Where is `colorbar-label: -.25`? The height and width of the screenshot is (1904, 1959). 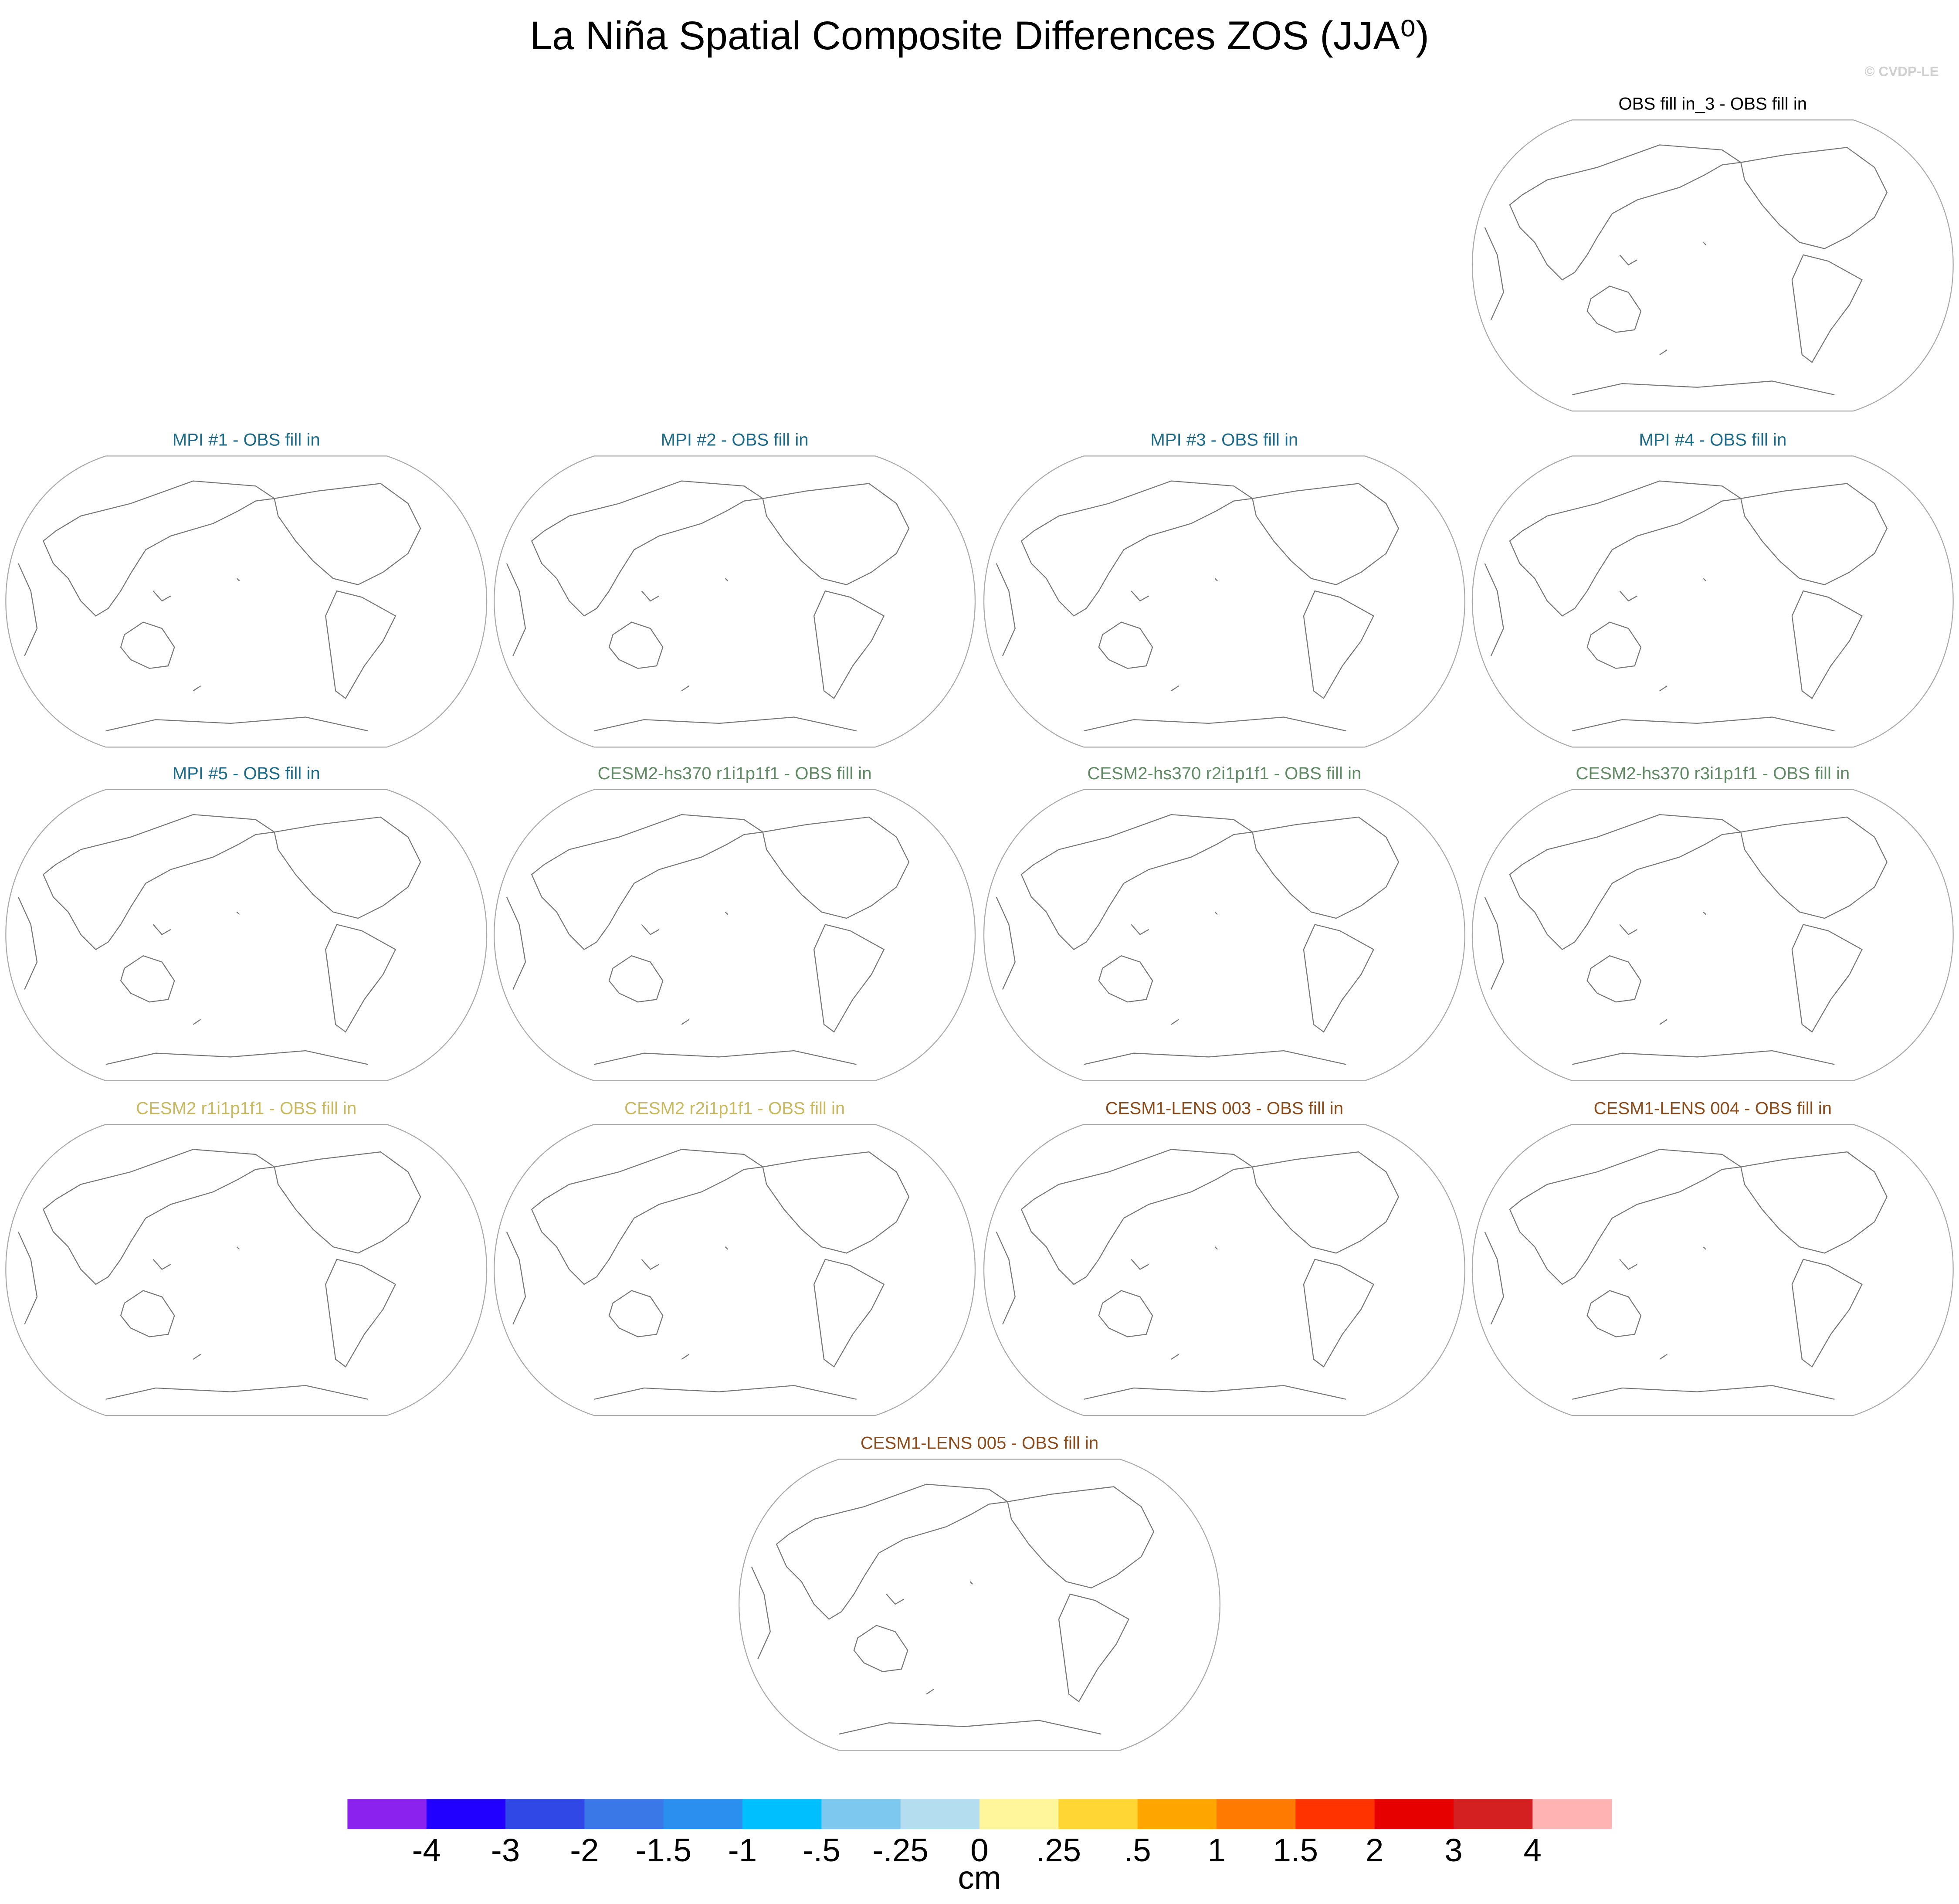 colorbar-label: -.25 is located at coordinates (900, 1850).